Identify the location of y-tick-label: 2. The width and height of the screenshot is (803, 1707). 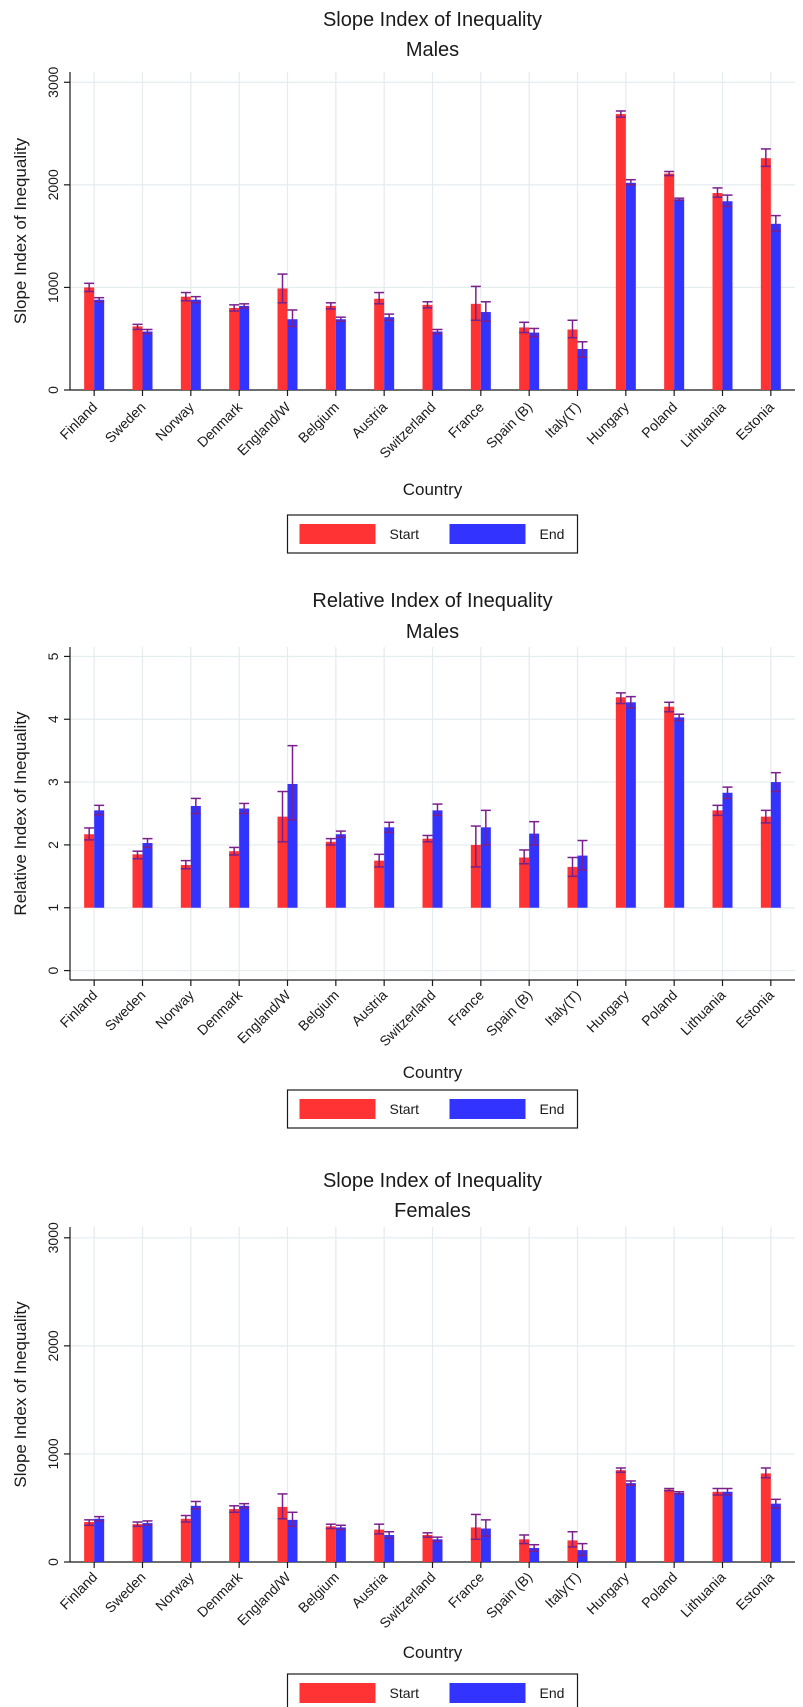
(53, 845).